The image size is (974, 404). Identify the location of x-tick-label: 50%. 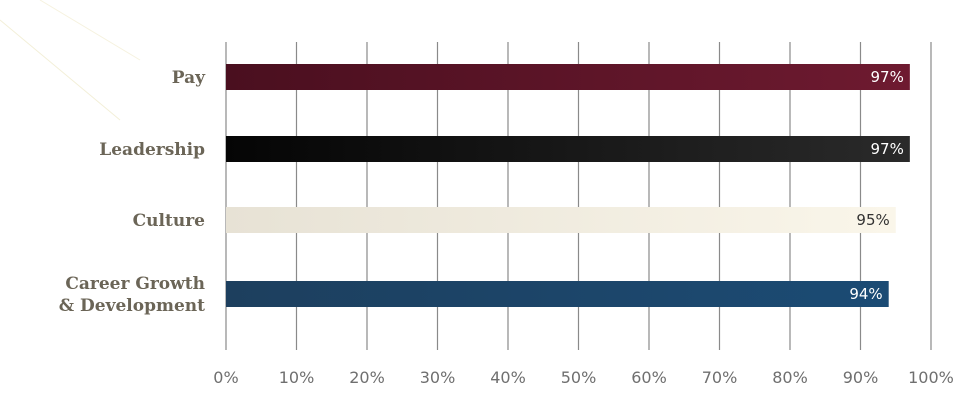
(579, 377).